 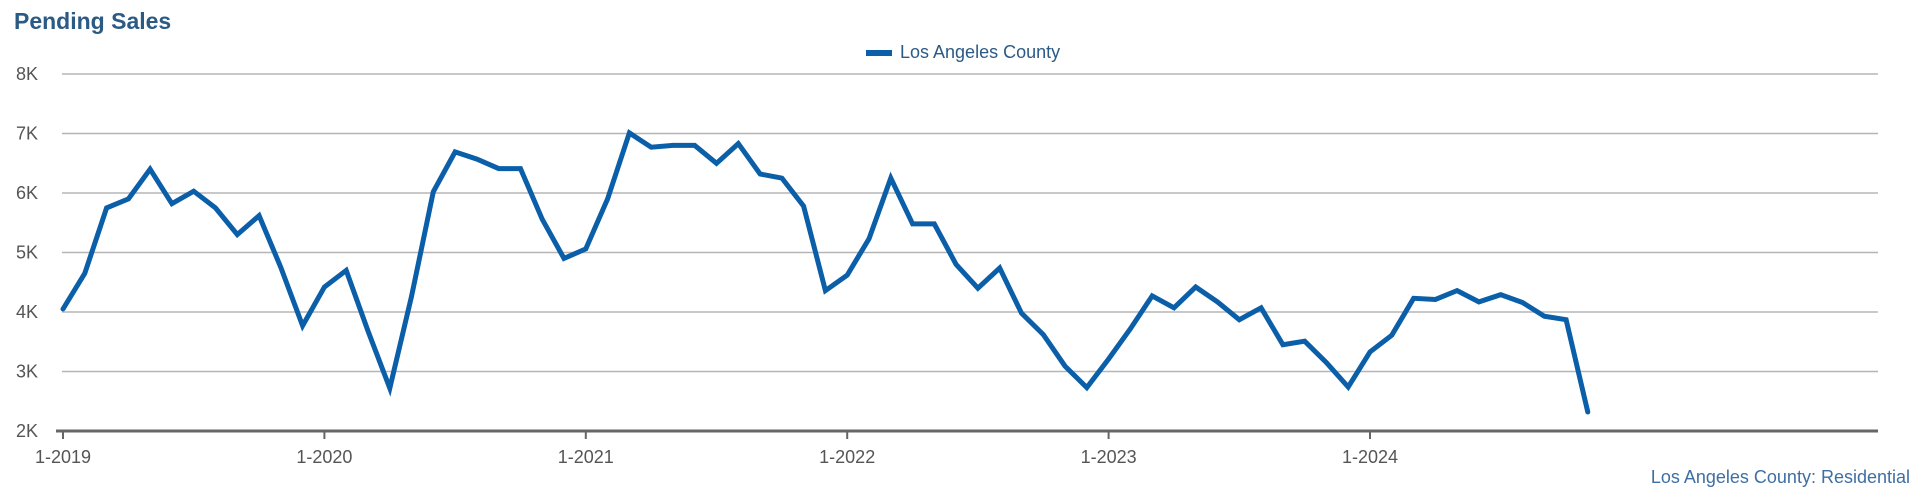 I want to click on chart-title: Pending Sales, so click(x=93, y=21).